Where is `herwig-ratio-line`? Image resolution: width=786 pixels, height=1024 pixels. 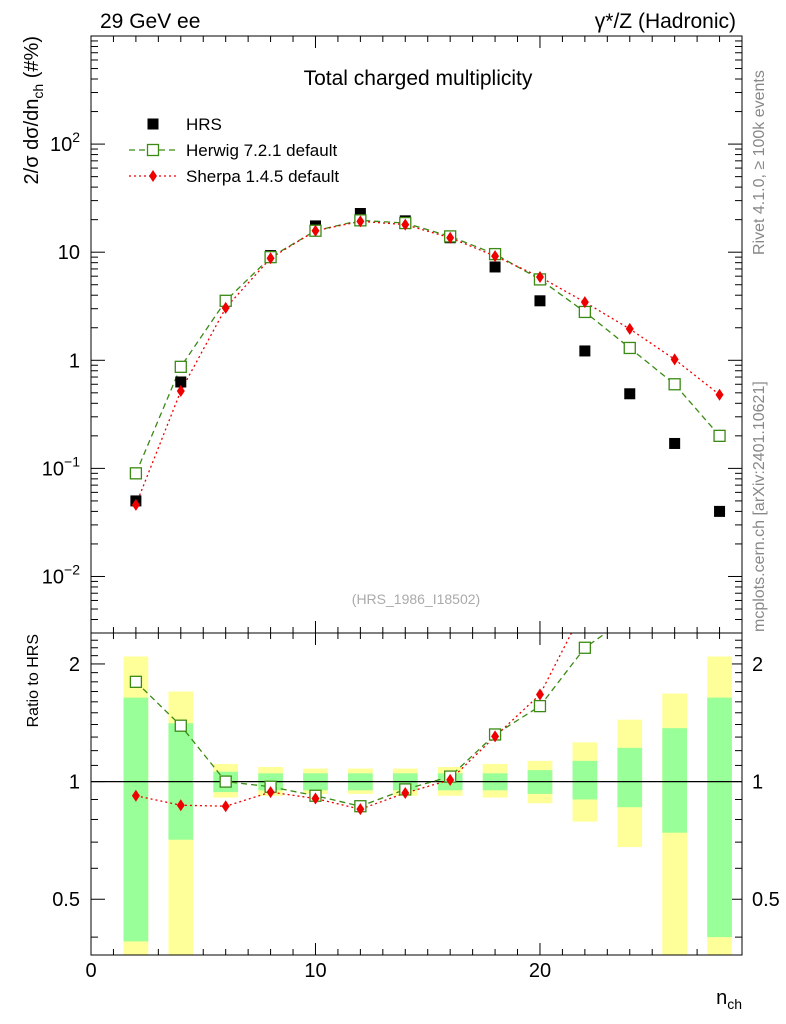 herwig-ratio-line is located at coordinates (371, 720).